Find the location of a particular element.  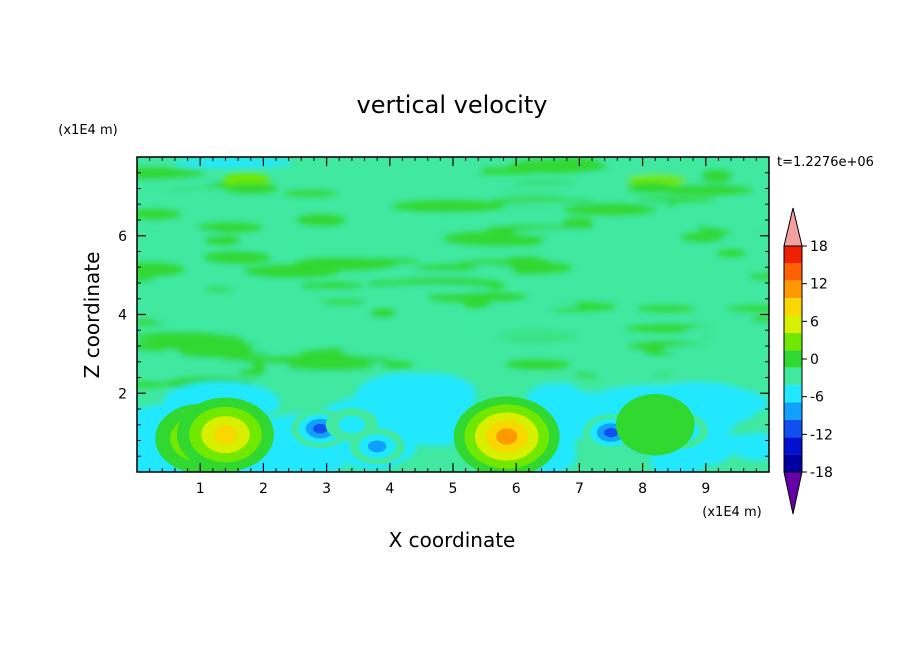

x-tick-label: 8 is located at coordinates (642, 489).